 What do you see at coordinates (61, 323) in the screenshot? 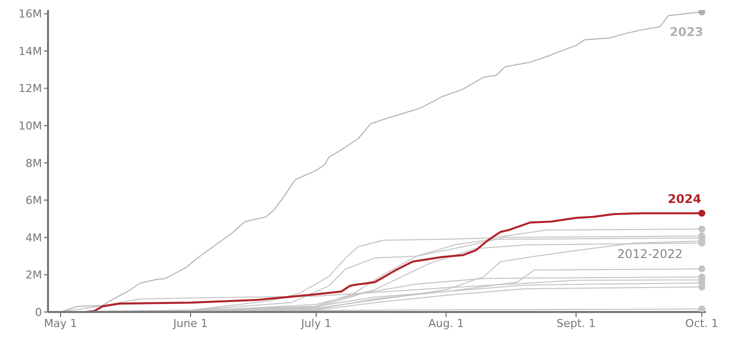
I see `x-tick-label: May 1` at bounding box center [61, 323].